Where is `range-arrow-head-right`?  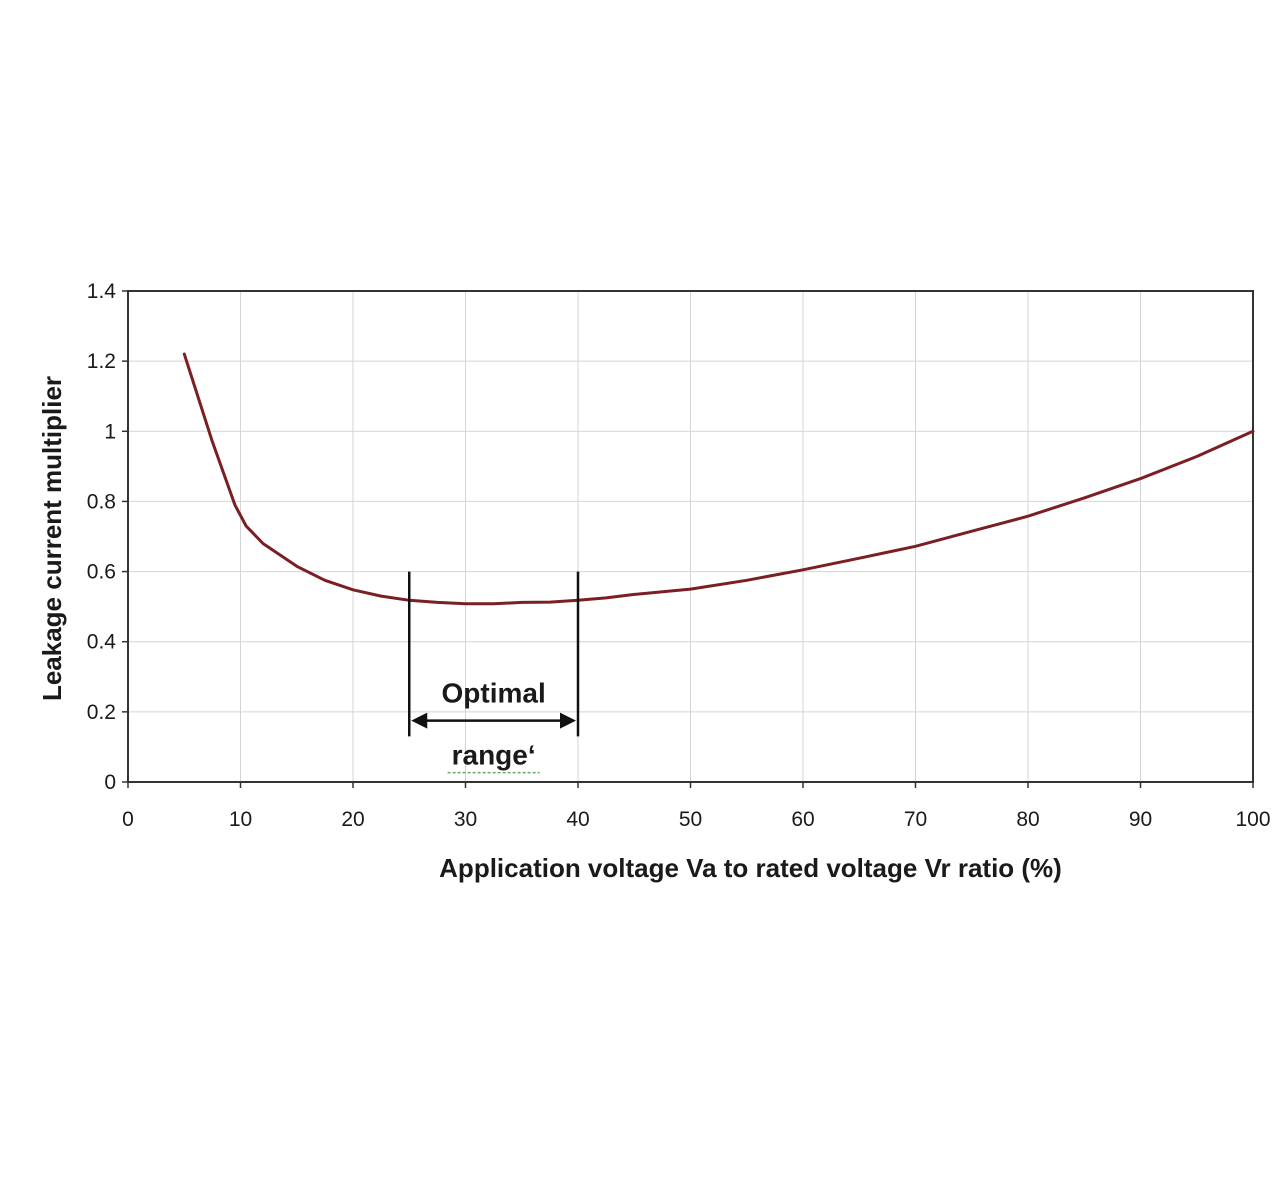 range-arrow-head-right is located at coordinates (568, 720).